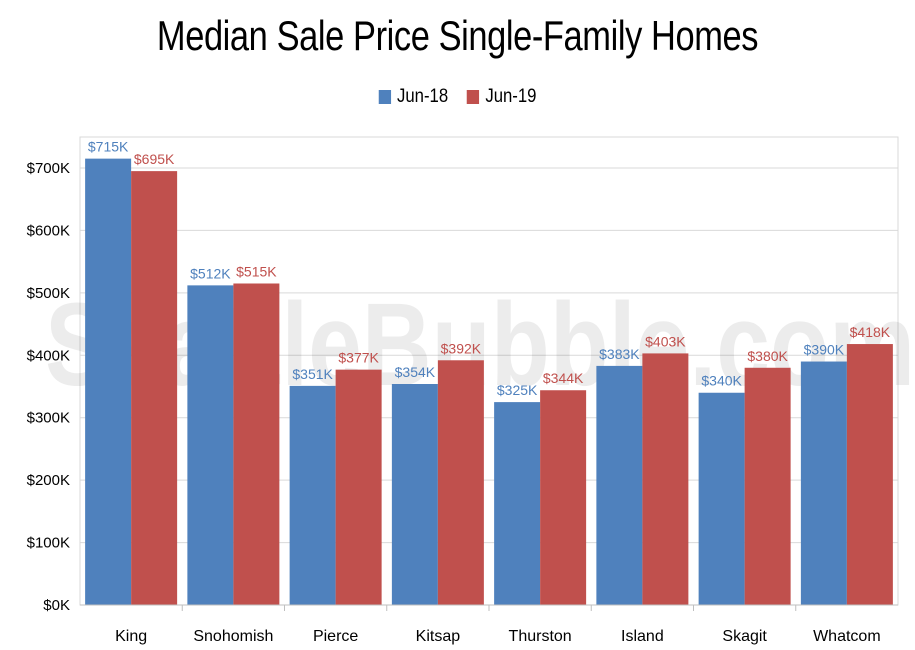 Image resolution: width=915 pixels, height=650 pixels. What do you see at coordinates (438, 636) in the screenshot?
I see `category-label: Kitsap` at bounding box center [438, 636].